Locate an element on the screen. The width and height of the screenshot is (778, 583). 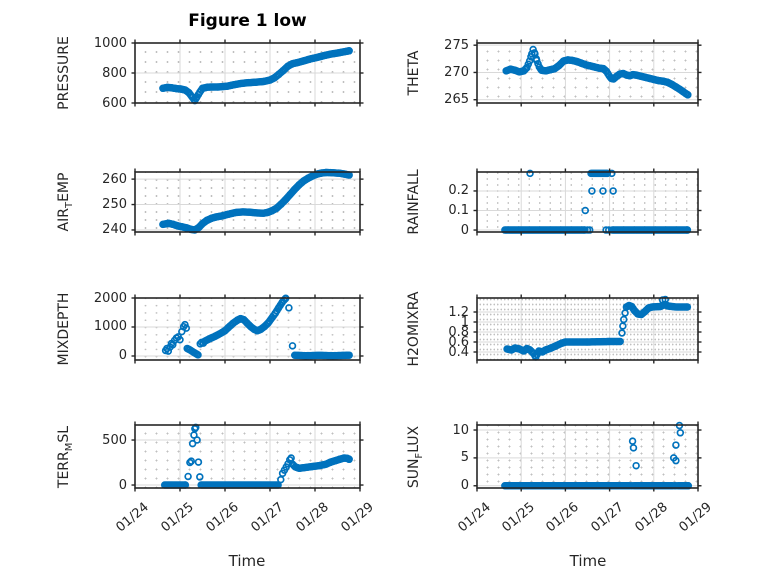
subplot-sun-flux: 0 5 10 01/24 01/25 01/26 01/27 01/28 01/29 is located at coordinates (583, 478).